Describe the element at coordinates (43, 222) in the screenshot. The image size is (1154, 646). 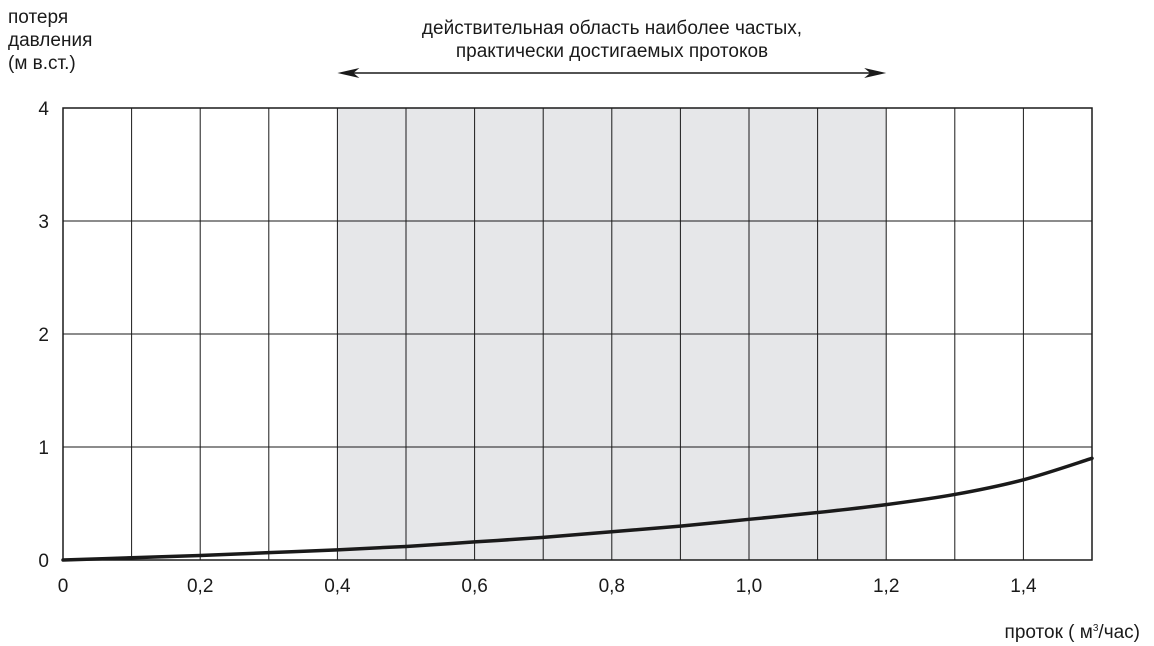
I see `y-tick-label: 3` at that location.